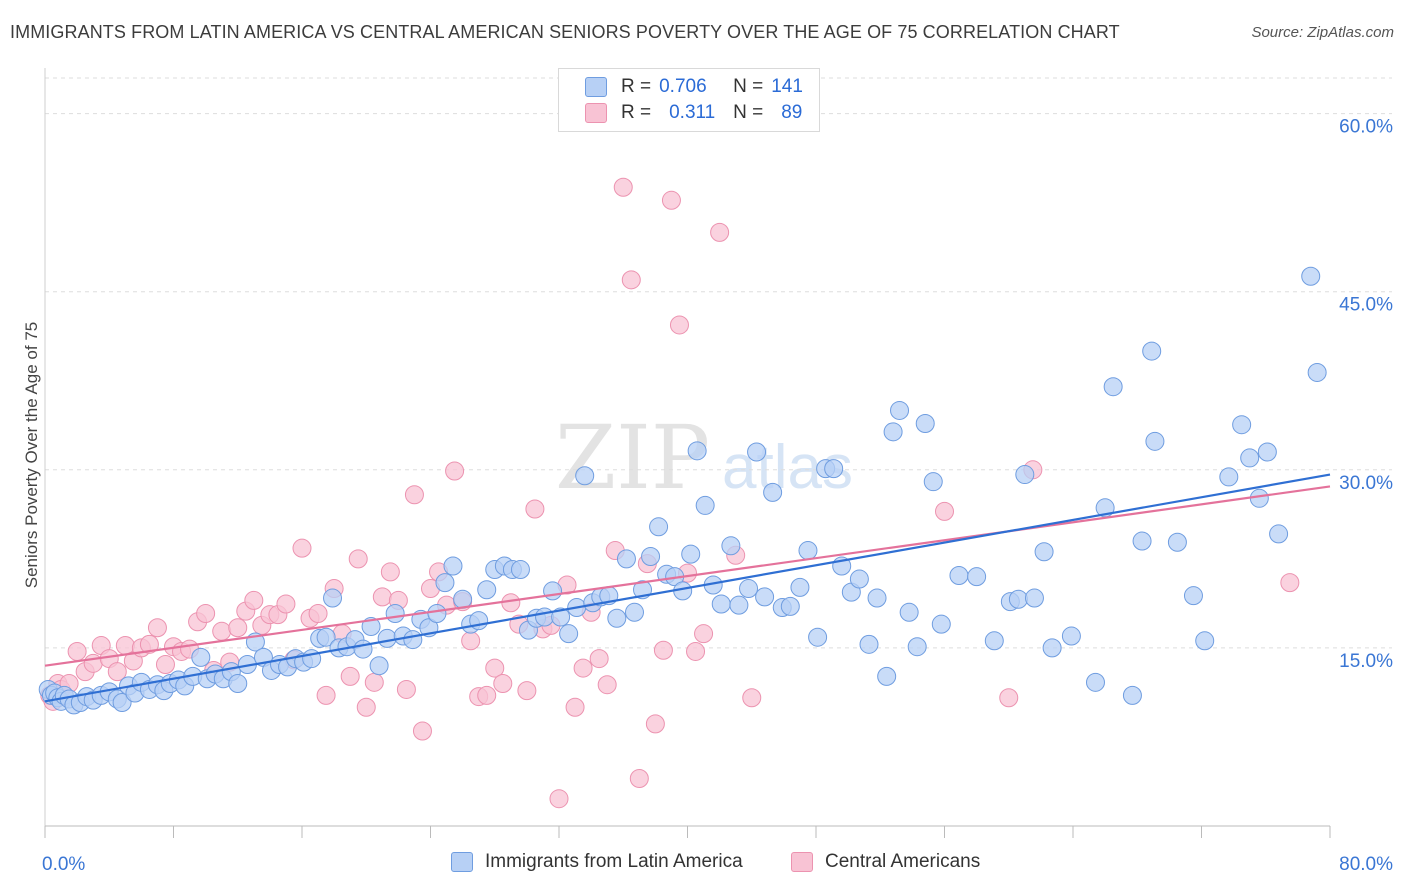 The width and height of the screenshot is (1406, 892). I want to click on legend-r-value-pink: 0.311, so click(692, 112).